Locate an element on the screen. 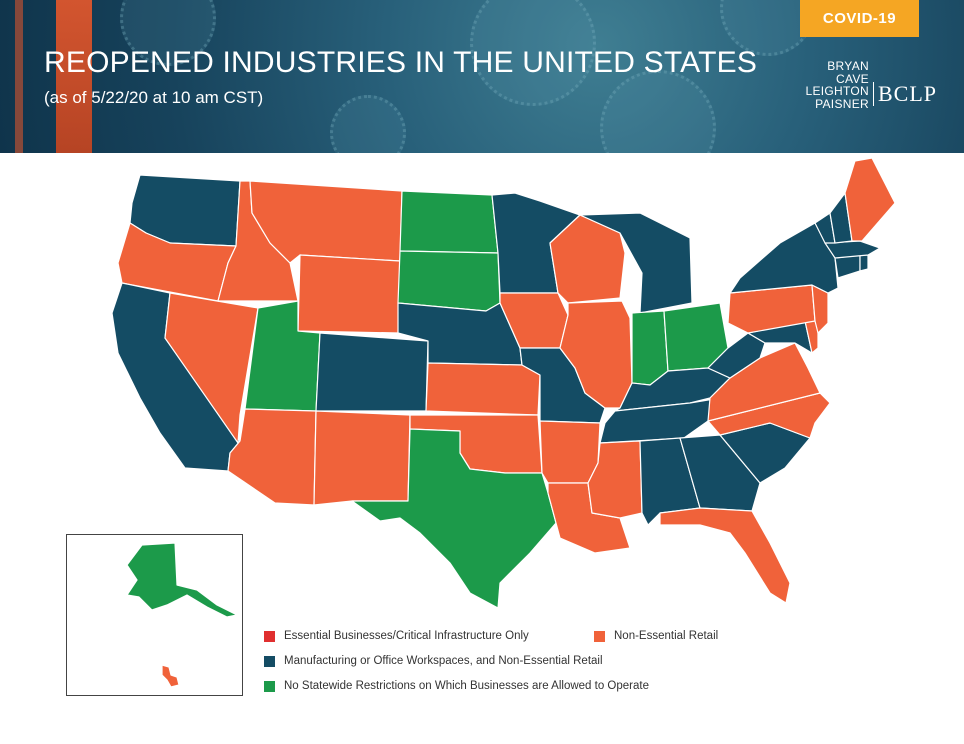 This screenshot has width=964, height=744. state-colorado is located at coordinates (372, 372).